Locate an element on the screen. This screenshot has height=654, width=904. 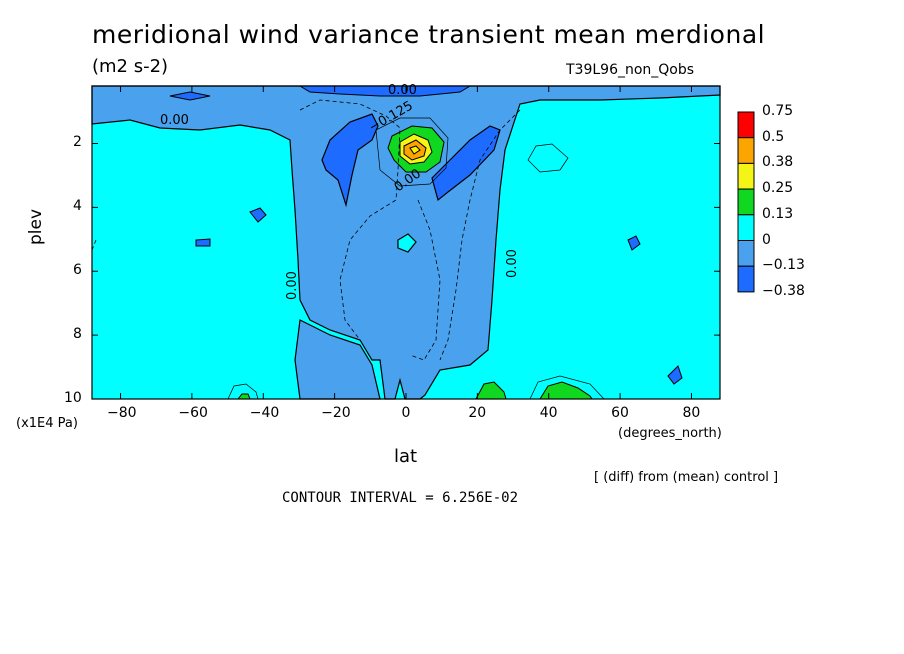
region-neg-sh is located at coordinates (350, 160).